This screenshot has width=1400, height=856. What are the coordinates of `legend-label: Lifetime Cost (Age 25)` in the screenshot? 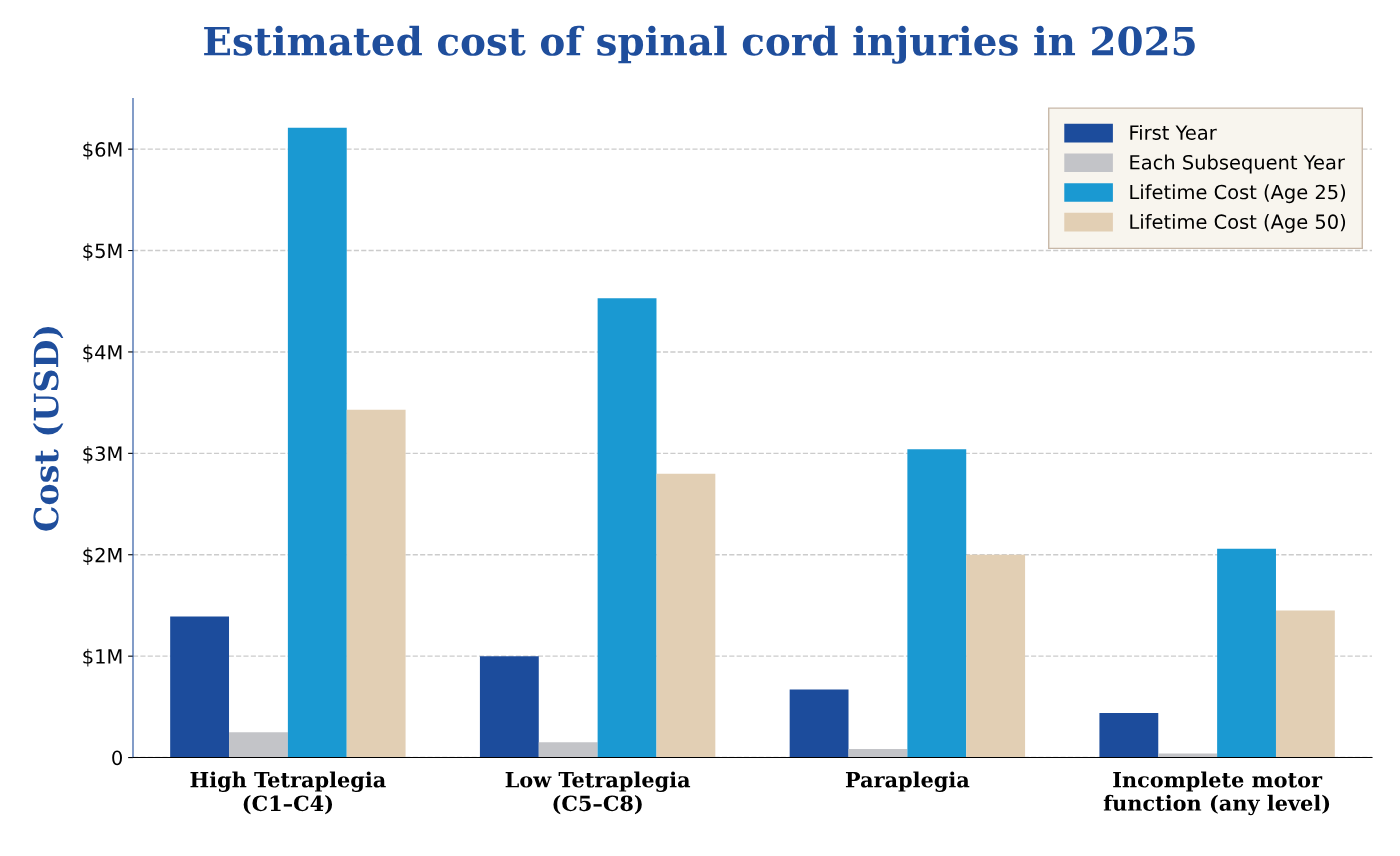 It's located at (1238, 194).